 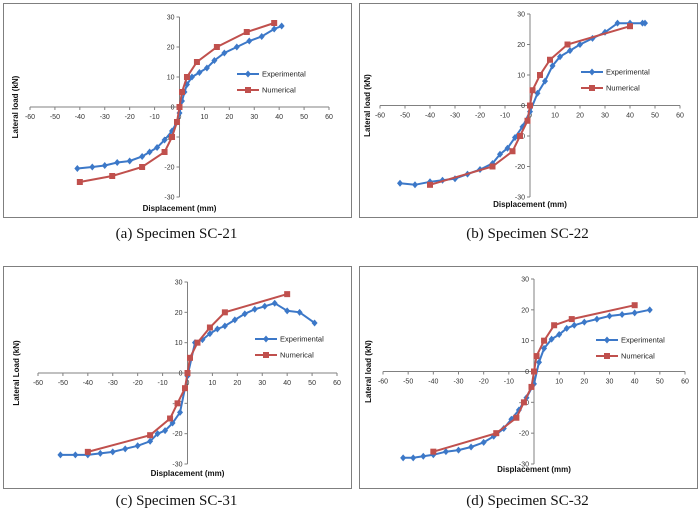 I want to click on y-tick-label: 10, so click(x=521, y=76).